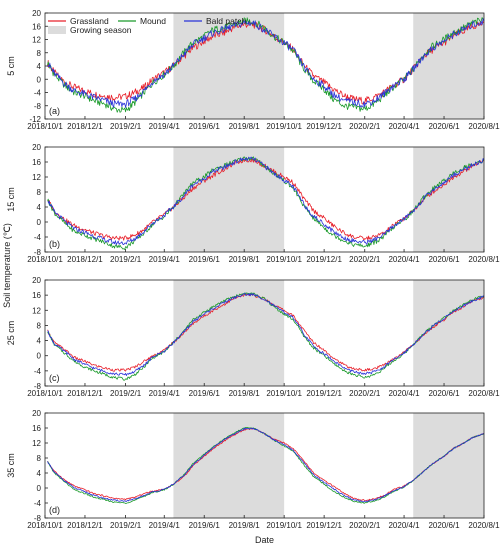 The height and width of the screenshot is (550, 504). Describe the element at coordinates (35, 119) in the screenshot. I see `y-tick-label: -12` at that location.